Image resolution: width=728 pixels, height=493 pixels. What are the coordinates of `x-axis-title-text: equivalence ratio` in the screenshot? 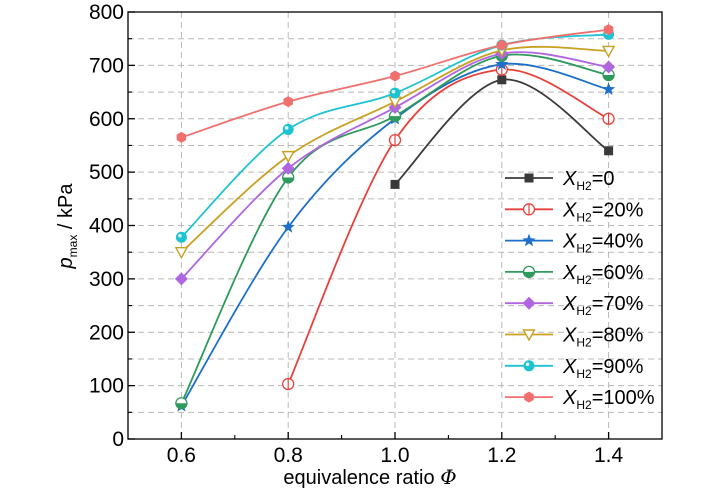 It's located at (361, 478).